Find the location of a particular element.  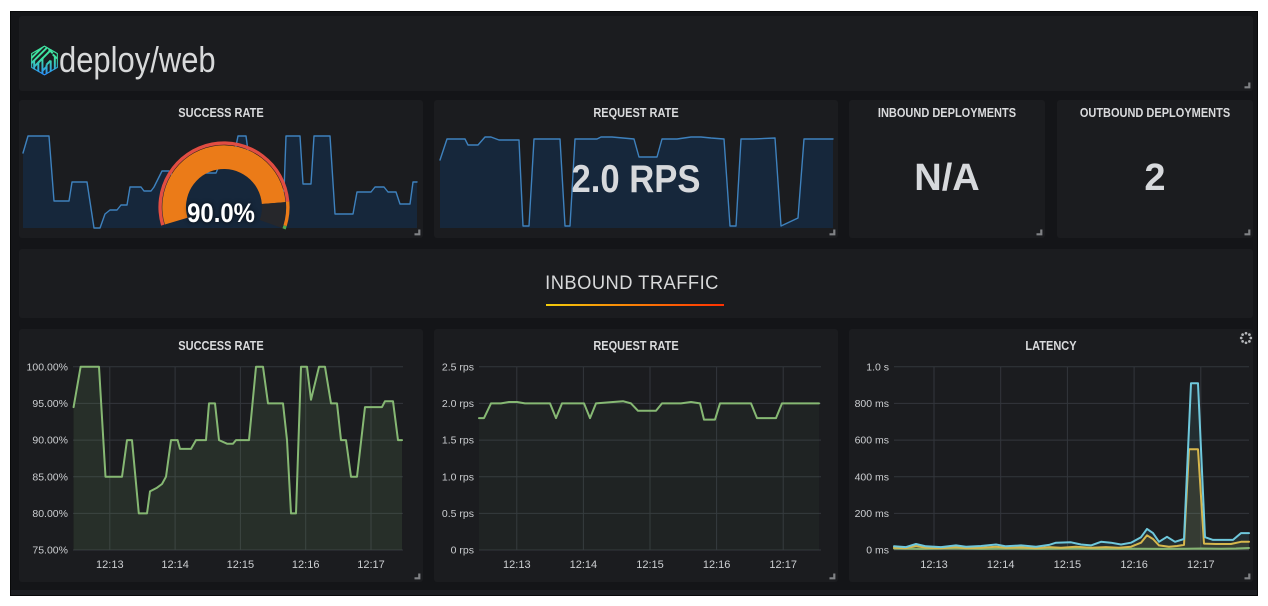

svg-text: 1.5 rps is located at coordinates (458, 441).